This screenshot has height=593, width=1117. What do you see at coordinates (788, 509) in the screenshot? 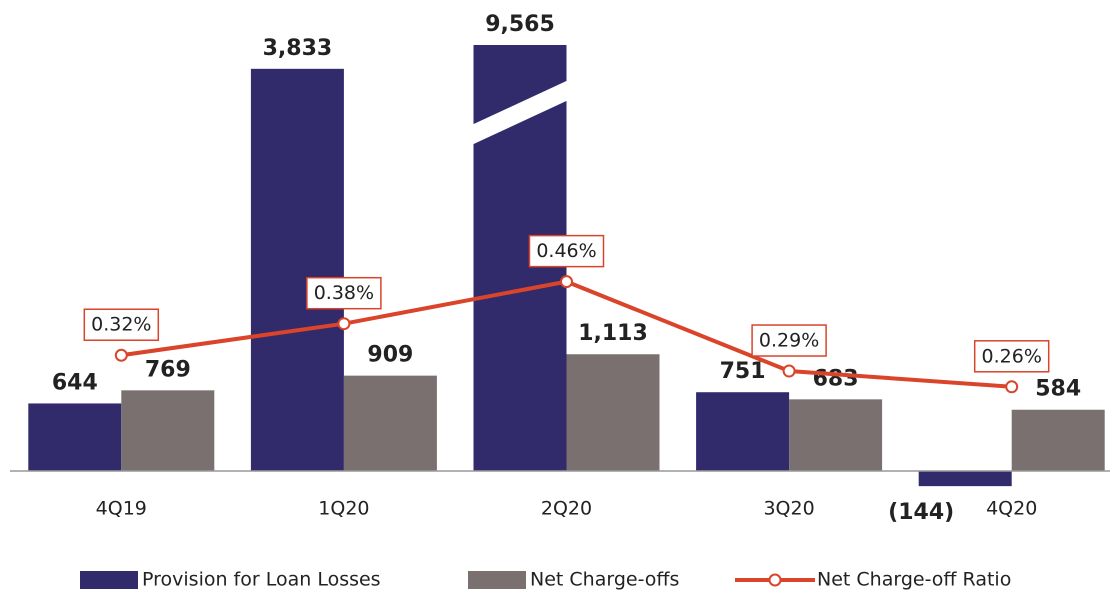
I see `x-tick-label: 3Q20` at bounding box center [788, 509].